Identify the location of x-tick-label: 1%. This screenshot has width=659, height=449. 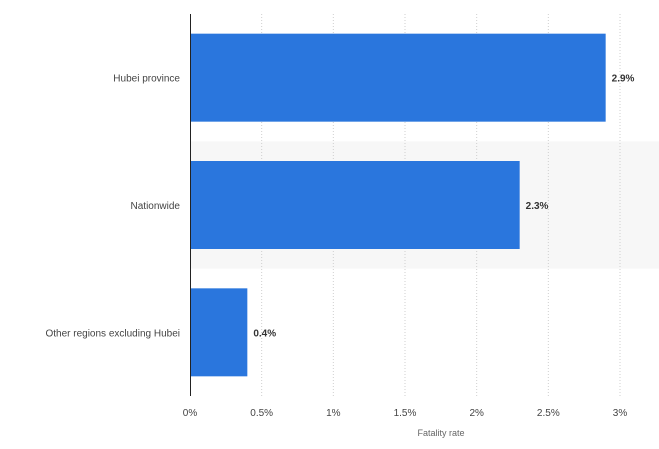
(333, 413).